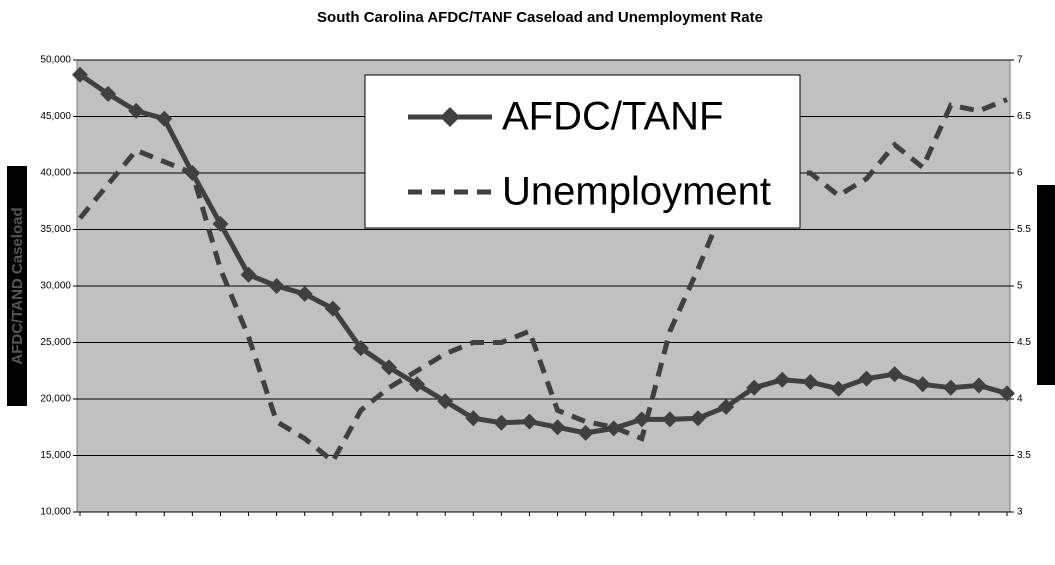 The width and height of the screenshot is (1055, 565). I want to click on y-axis-label-box, so click(17, 286).